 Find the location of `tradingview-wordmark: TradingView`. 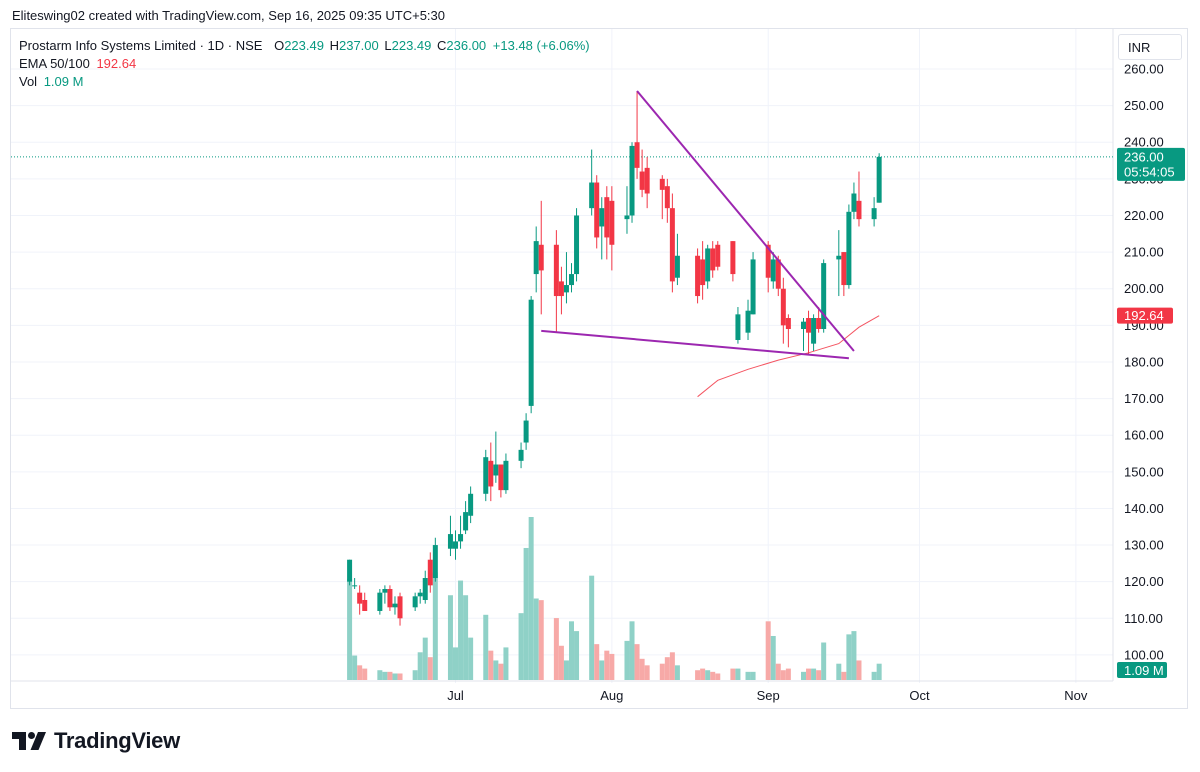

tradingview-wordmark: TradingView is located at coordinates (117, 740).